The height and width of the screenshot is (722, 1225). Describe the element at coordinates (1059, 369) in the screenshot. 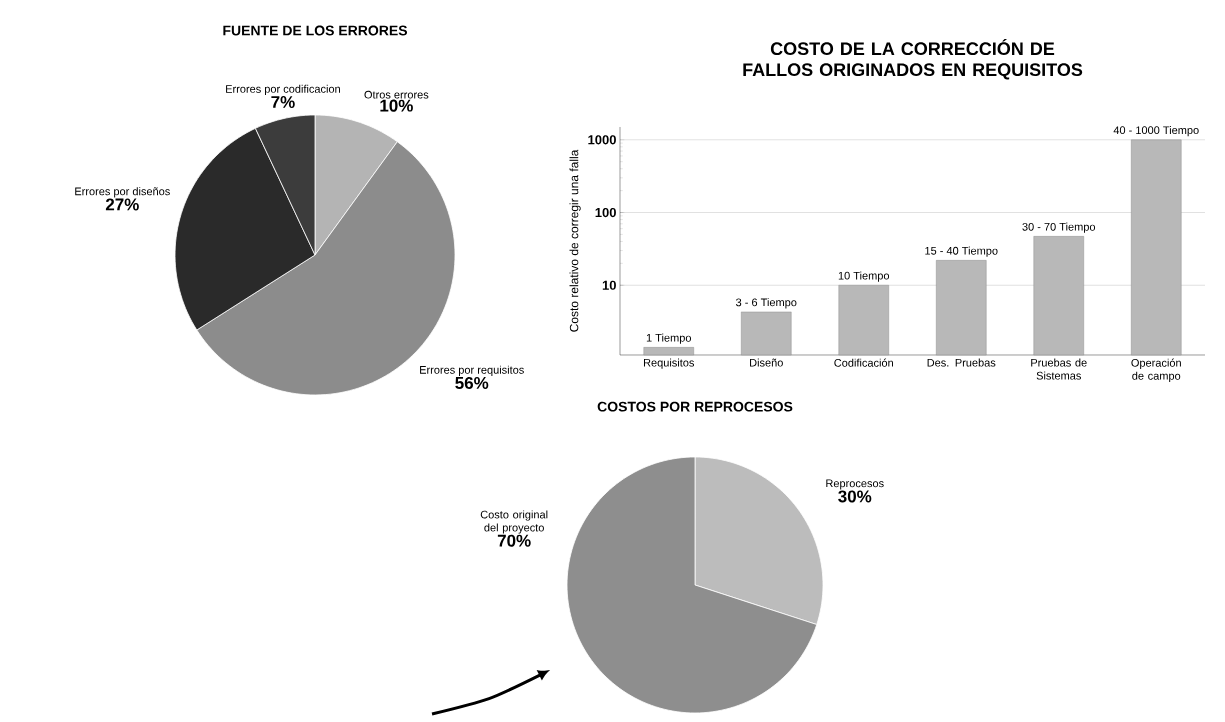

I see `x-tick-label: Pruebas de Sistemas` at that location.